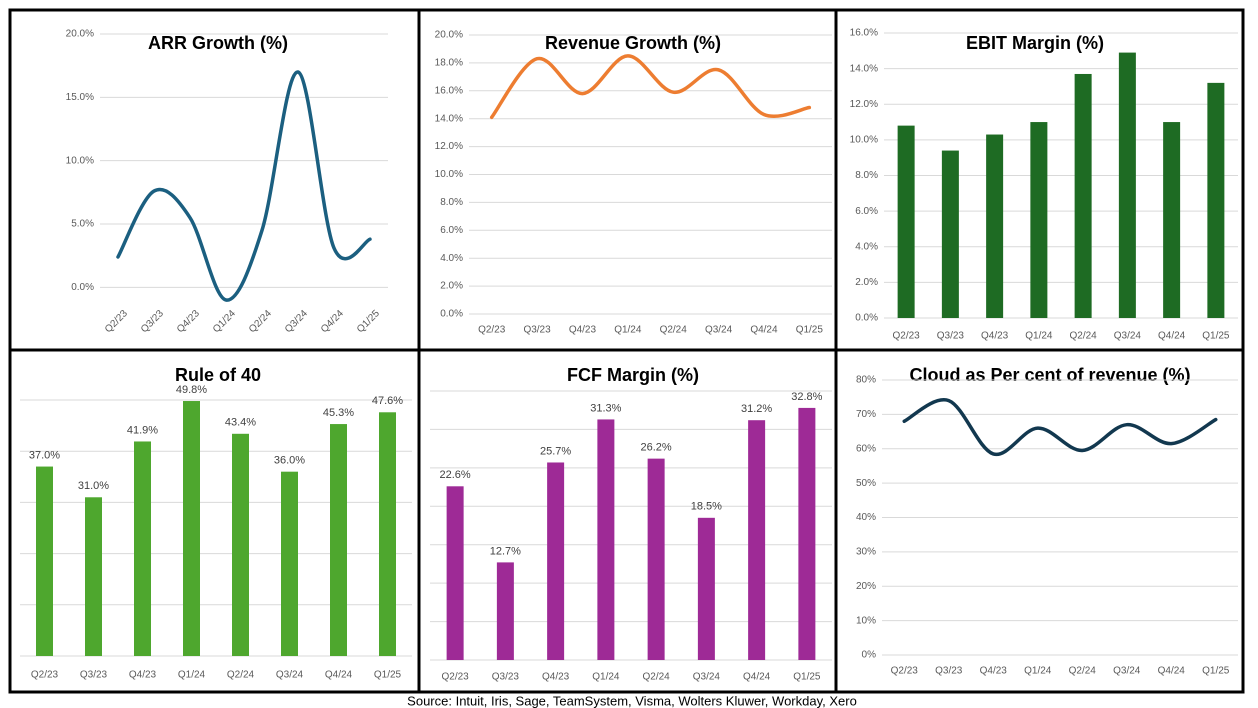 This screenshot has height=708, width=1258. I want to click on chart-title: EBIT Margin (%), so click(1035, 43).